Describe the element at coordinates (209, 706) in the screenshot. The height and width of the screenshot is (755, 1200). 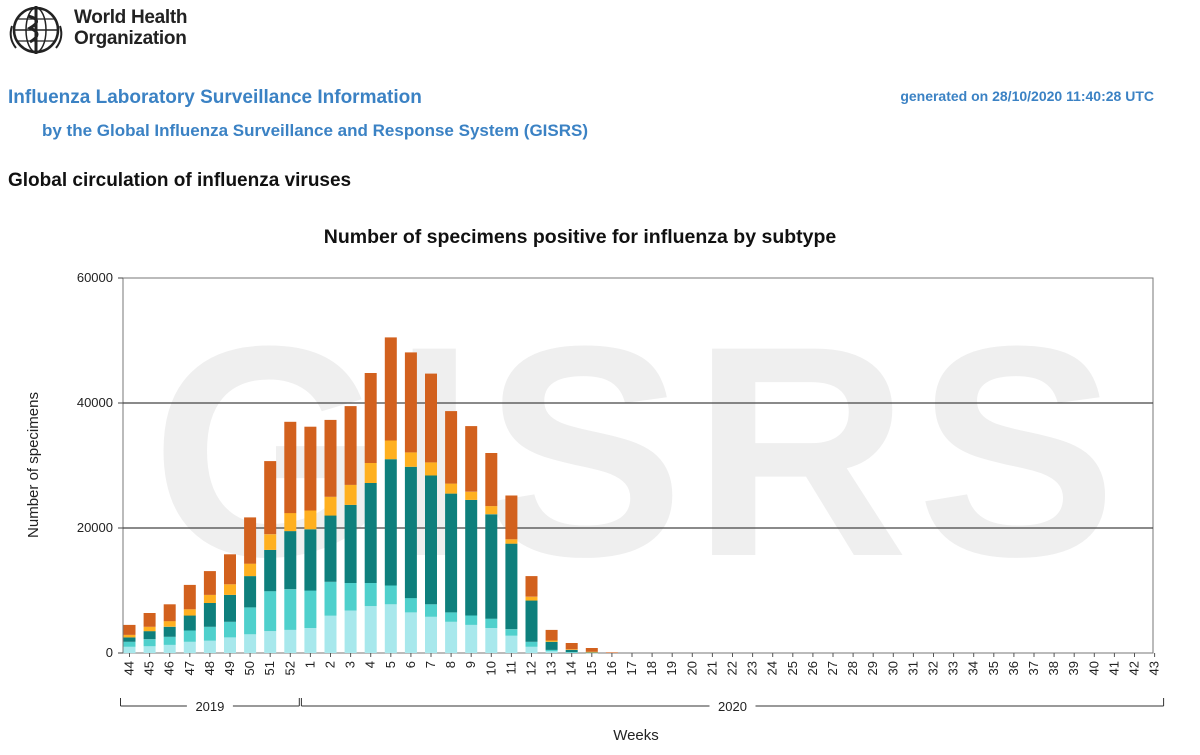
I see `year-label: 2019` at that location.